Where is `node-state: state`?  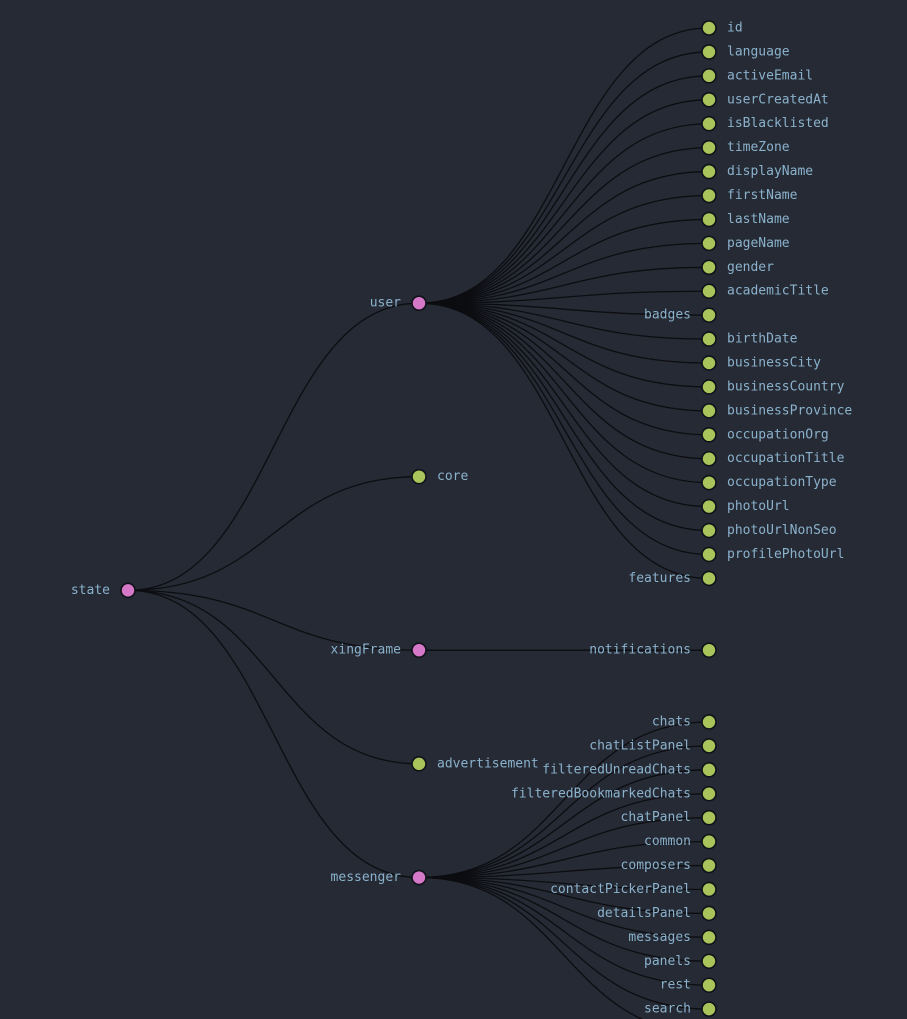
node-state: state is located at coordinates (103, 590).